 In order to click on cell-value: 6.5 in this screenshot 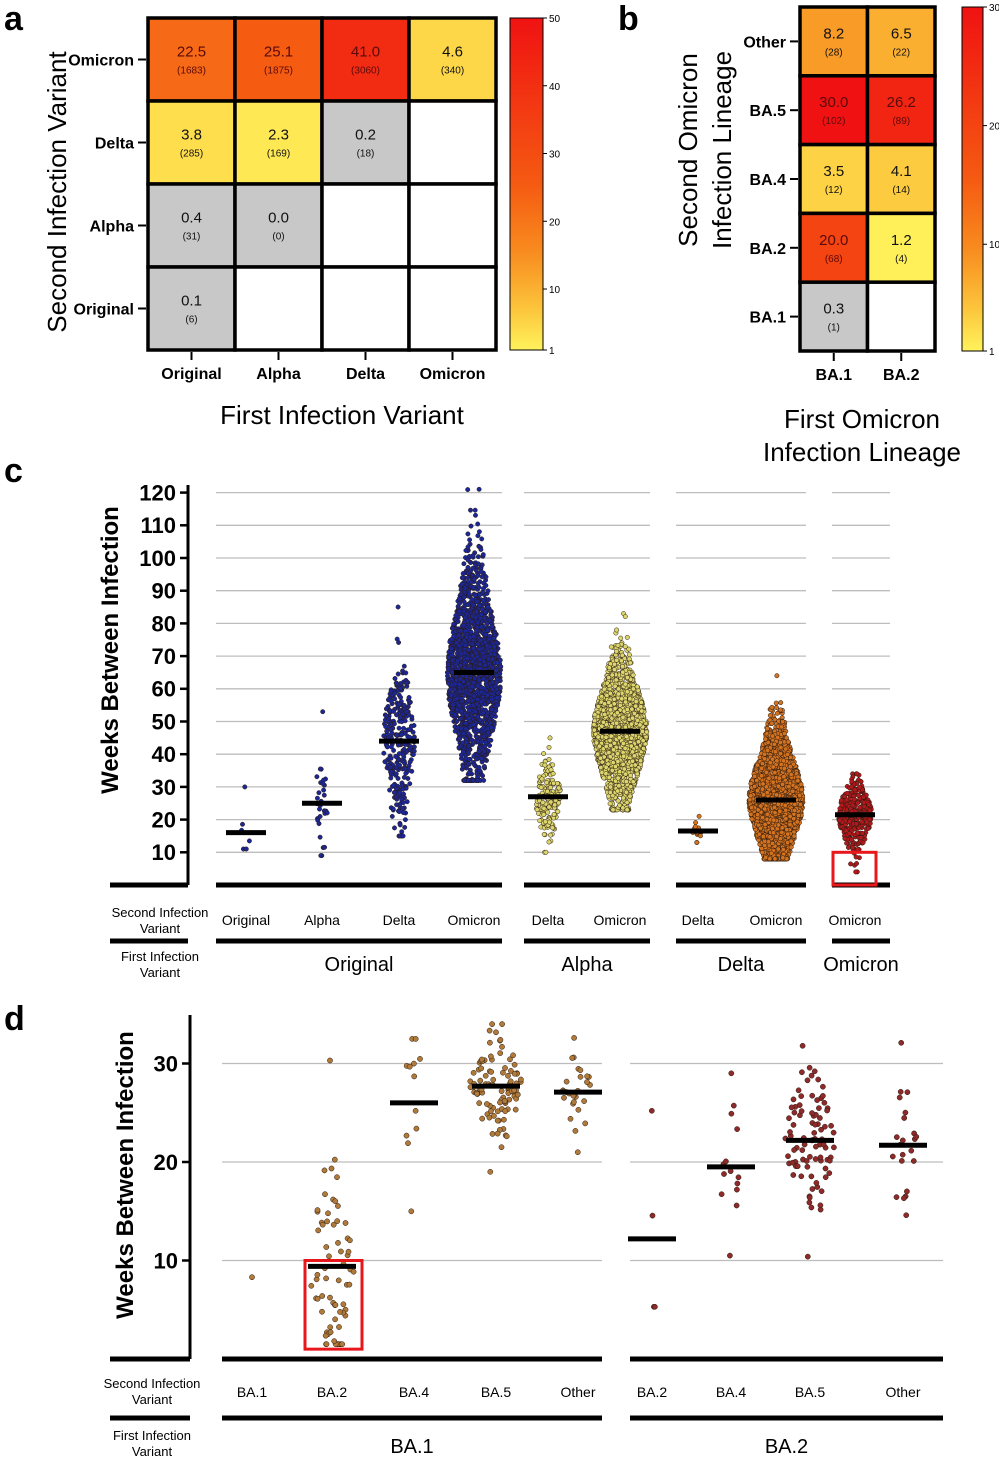, I will do `click(901, 33)`.